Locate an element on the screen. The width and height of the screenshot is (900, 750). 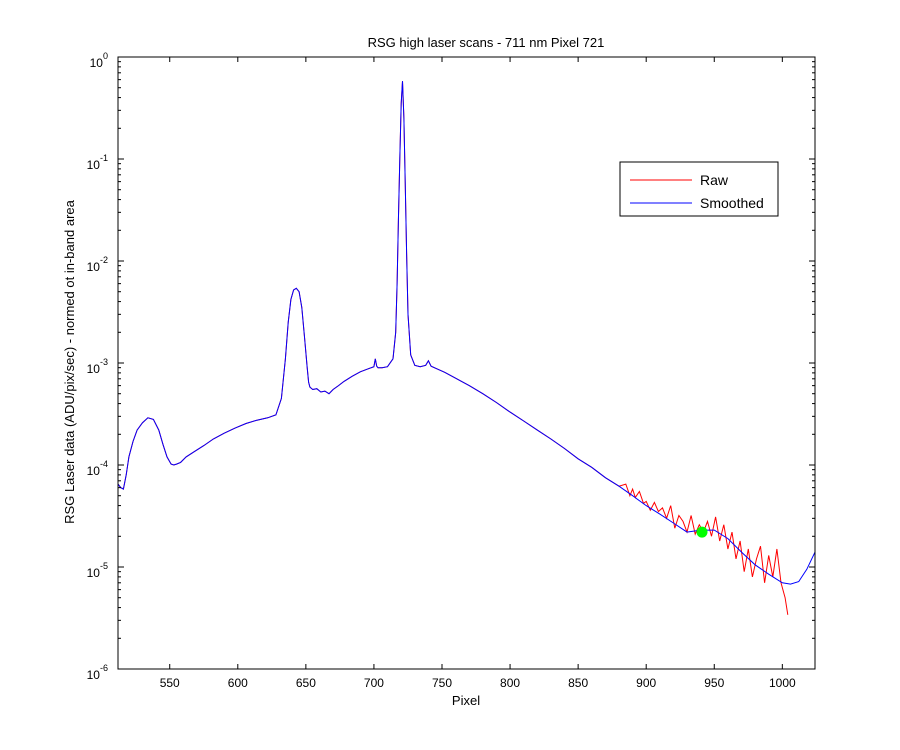
x-tick-label: 950 is located at coordinates (714, 683).